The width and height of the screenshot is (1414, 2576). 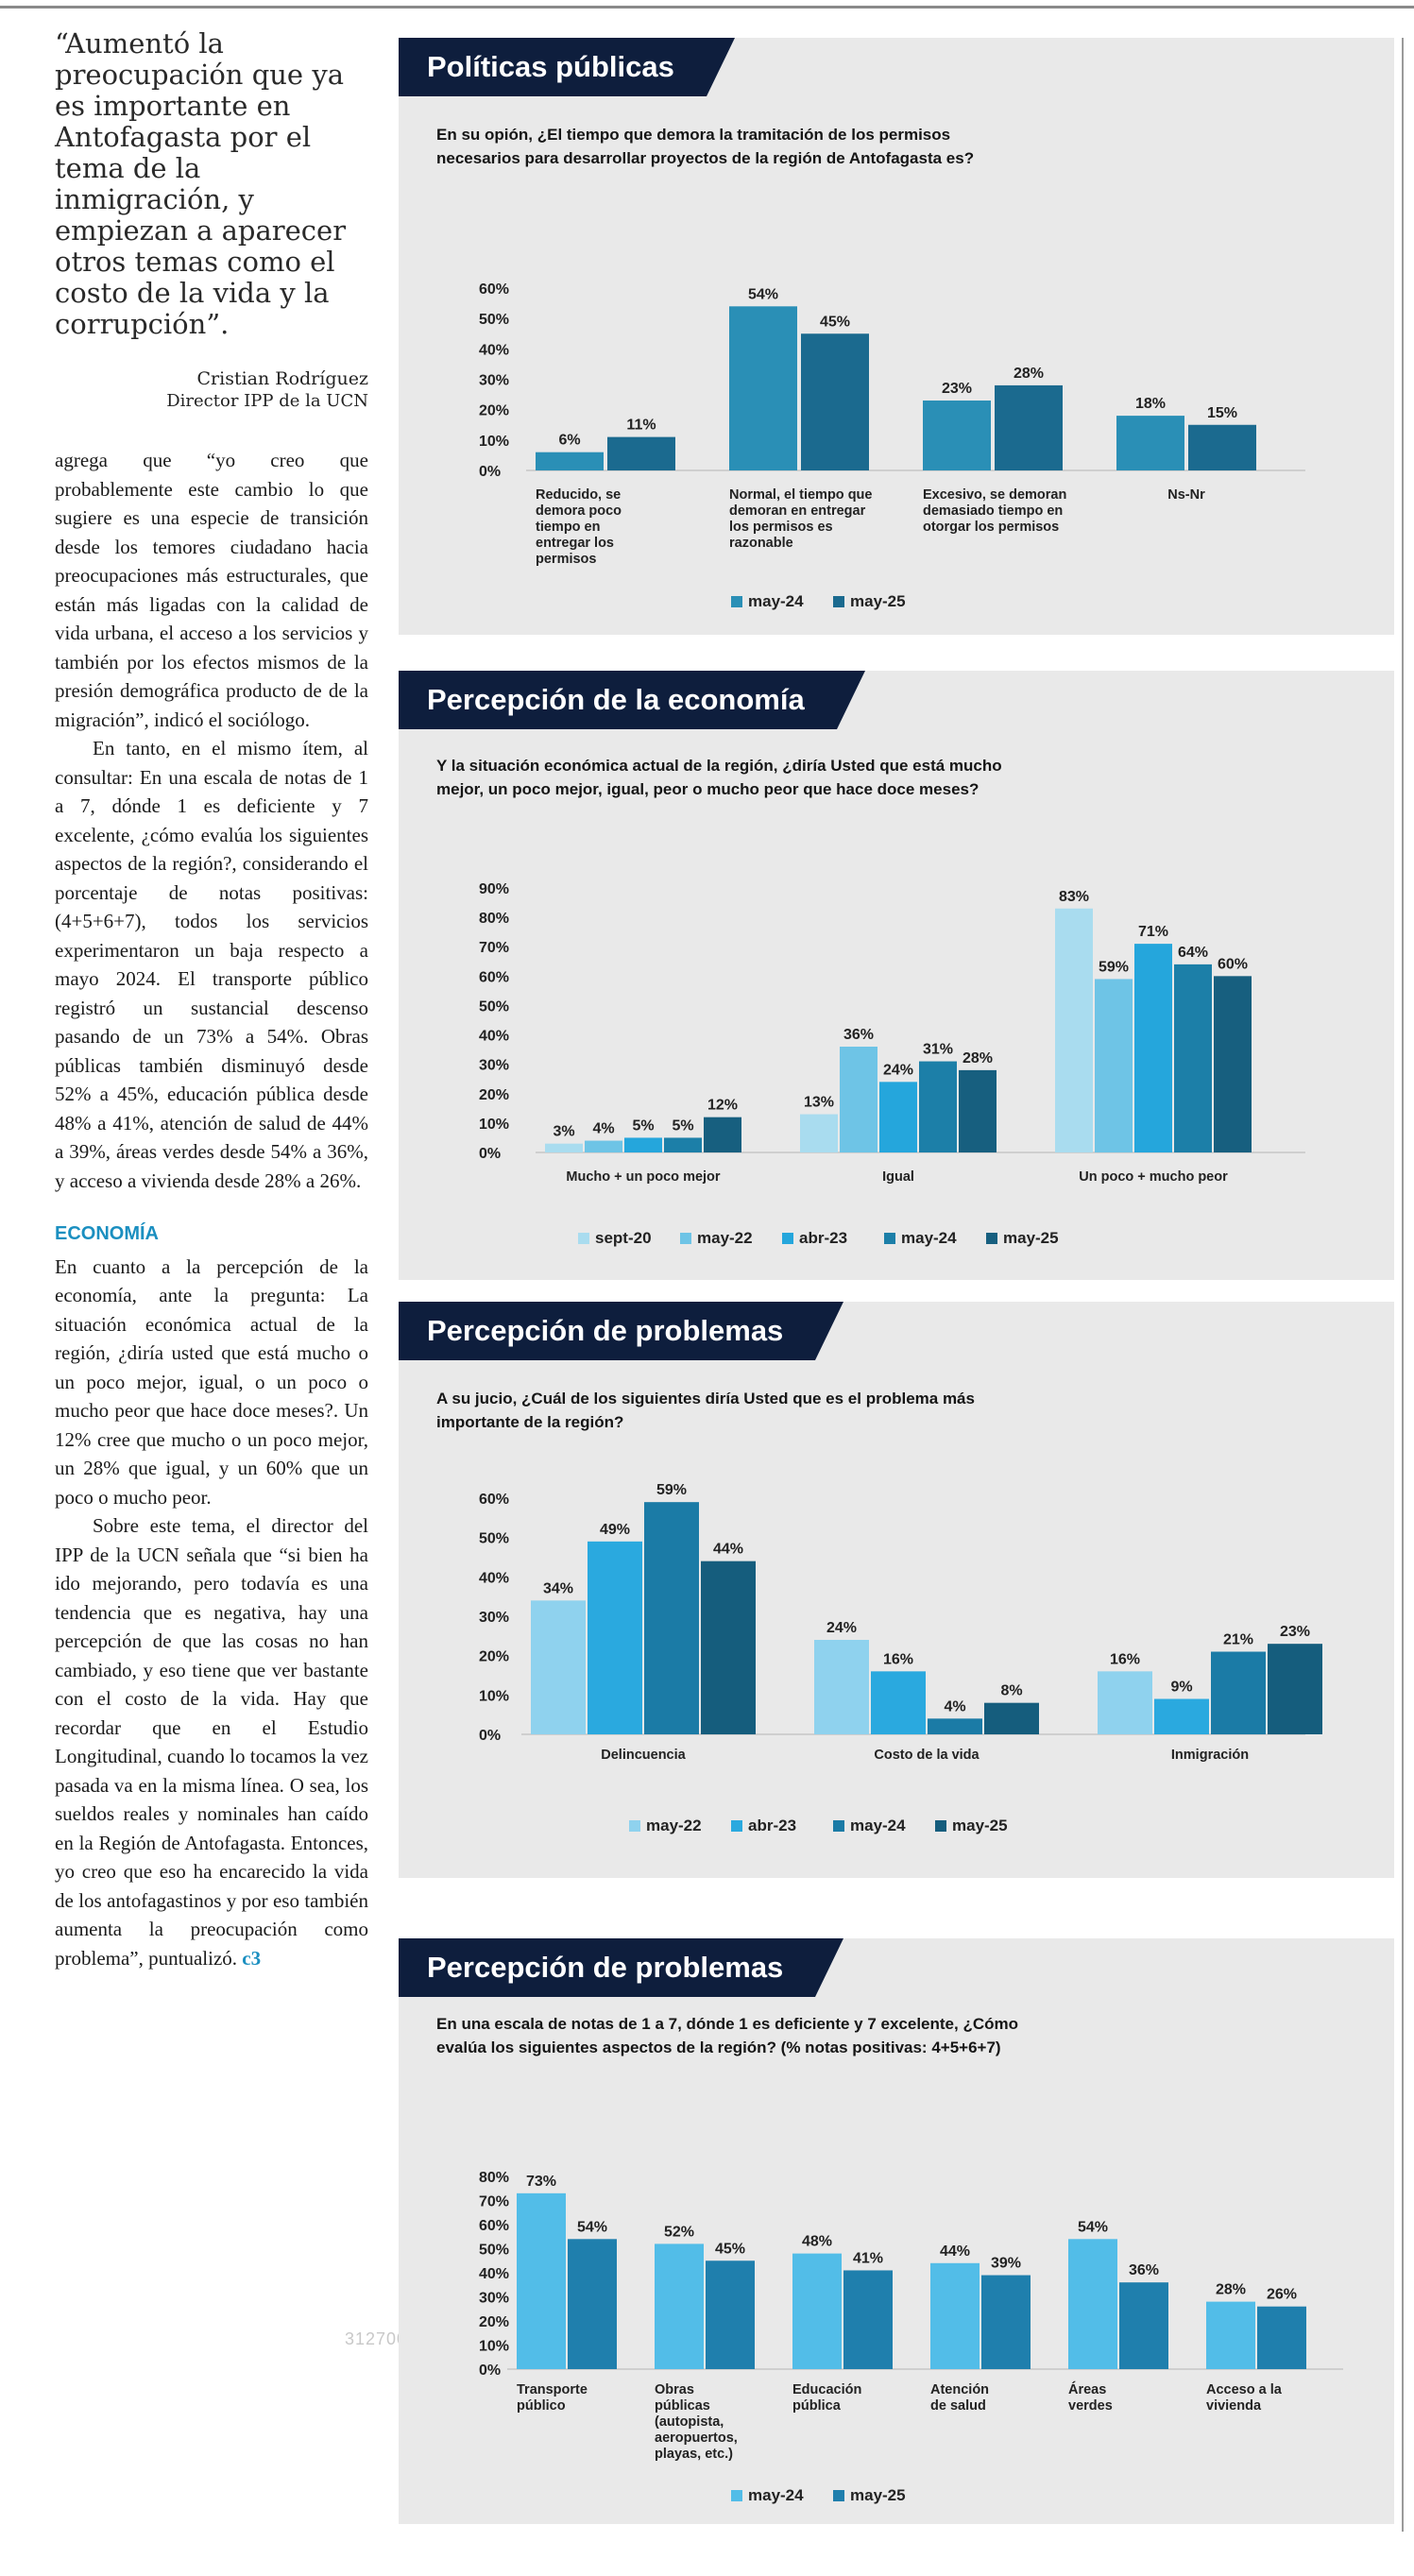 I want to click on data-label: 16%, so click(x=1125, y=1659).